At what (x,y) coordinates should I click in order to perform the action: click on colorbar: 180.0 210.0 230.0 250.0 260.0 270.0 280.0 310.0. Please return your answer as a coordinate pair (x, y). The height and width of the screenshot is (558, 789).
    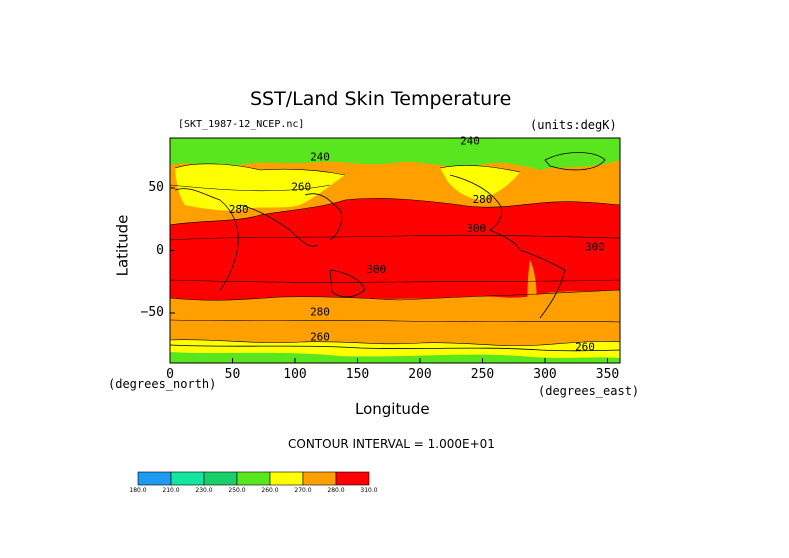
    Looking at the image, I should click on (253, 482).